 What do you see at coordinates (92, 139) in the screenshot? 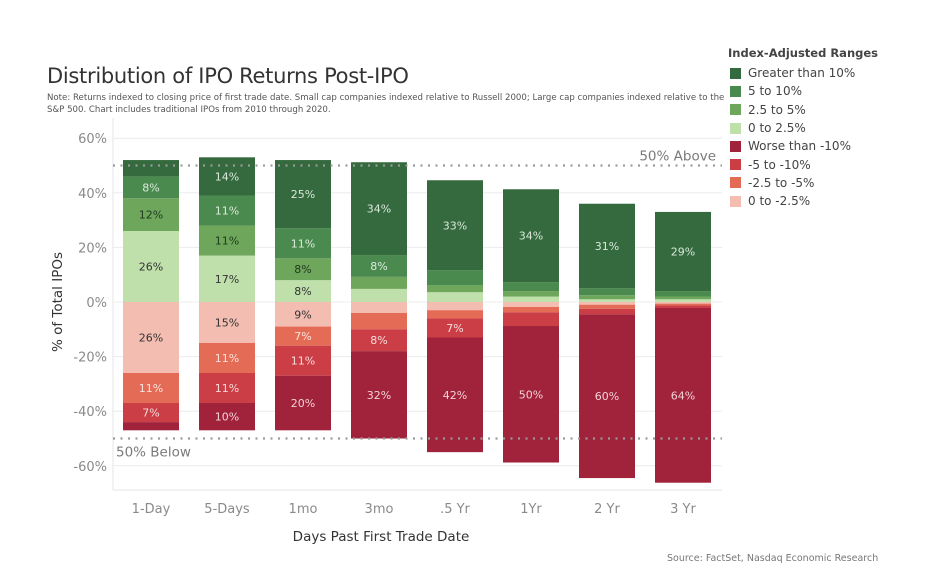
I see `y-tick-label: 60%` at bounding box center [92, 139].